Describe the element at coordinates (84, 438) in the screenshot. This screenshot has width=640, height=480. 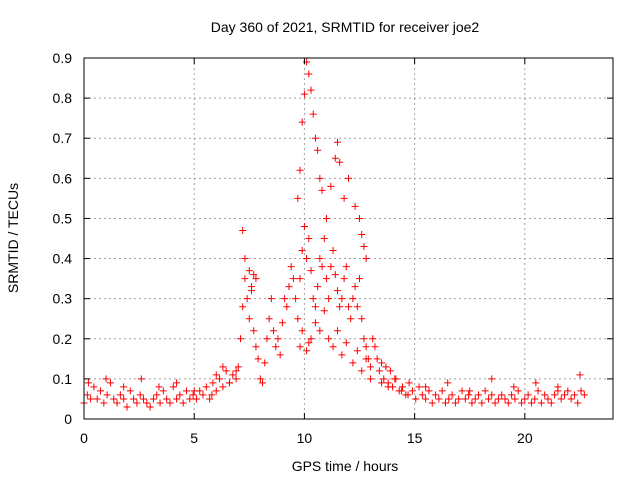
I see `x-tick-label: 0` at that location.